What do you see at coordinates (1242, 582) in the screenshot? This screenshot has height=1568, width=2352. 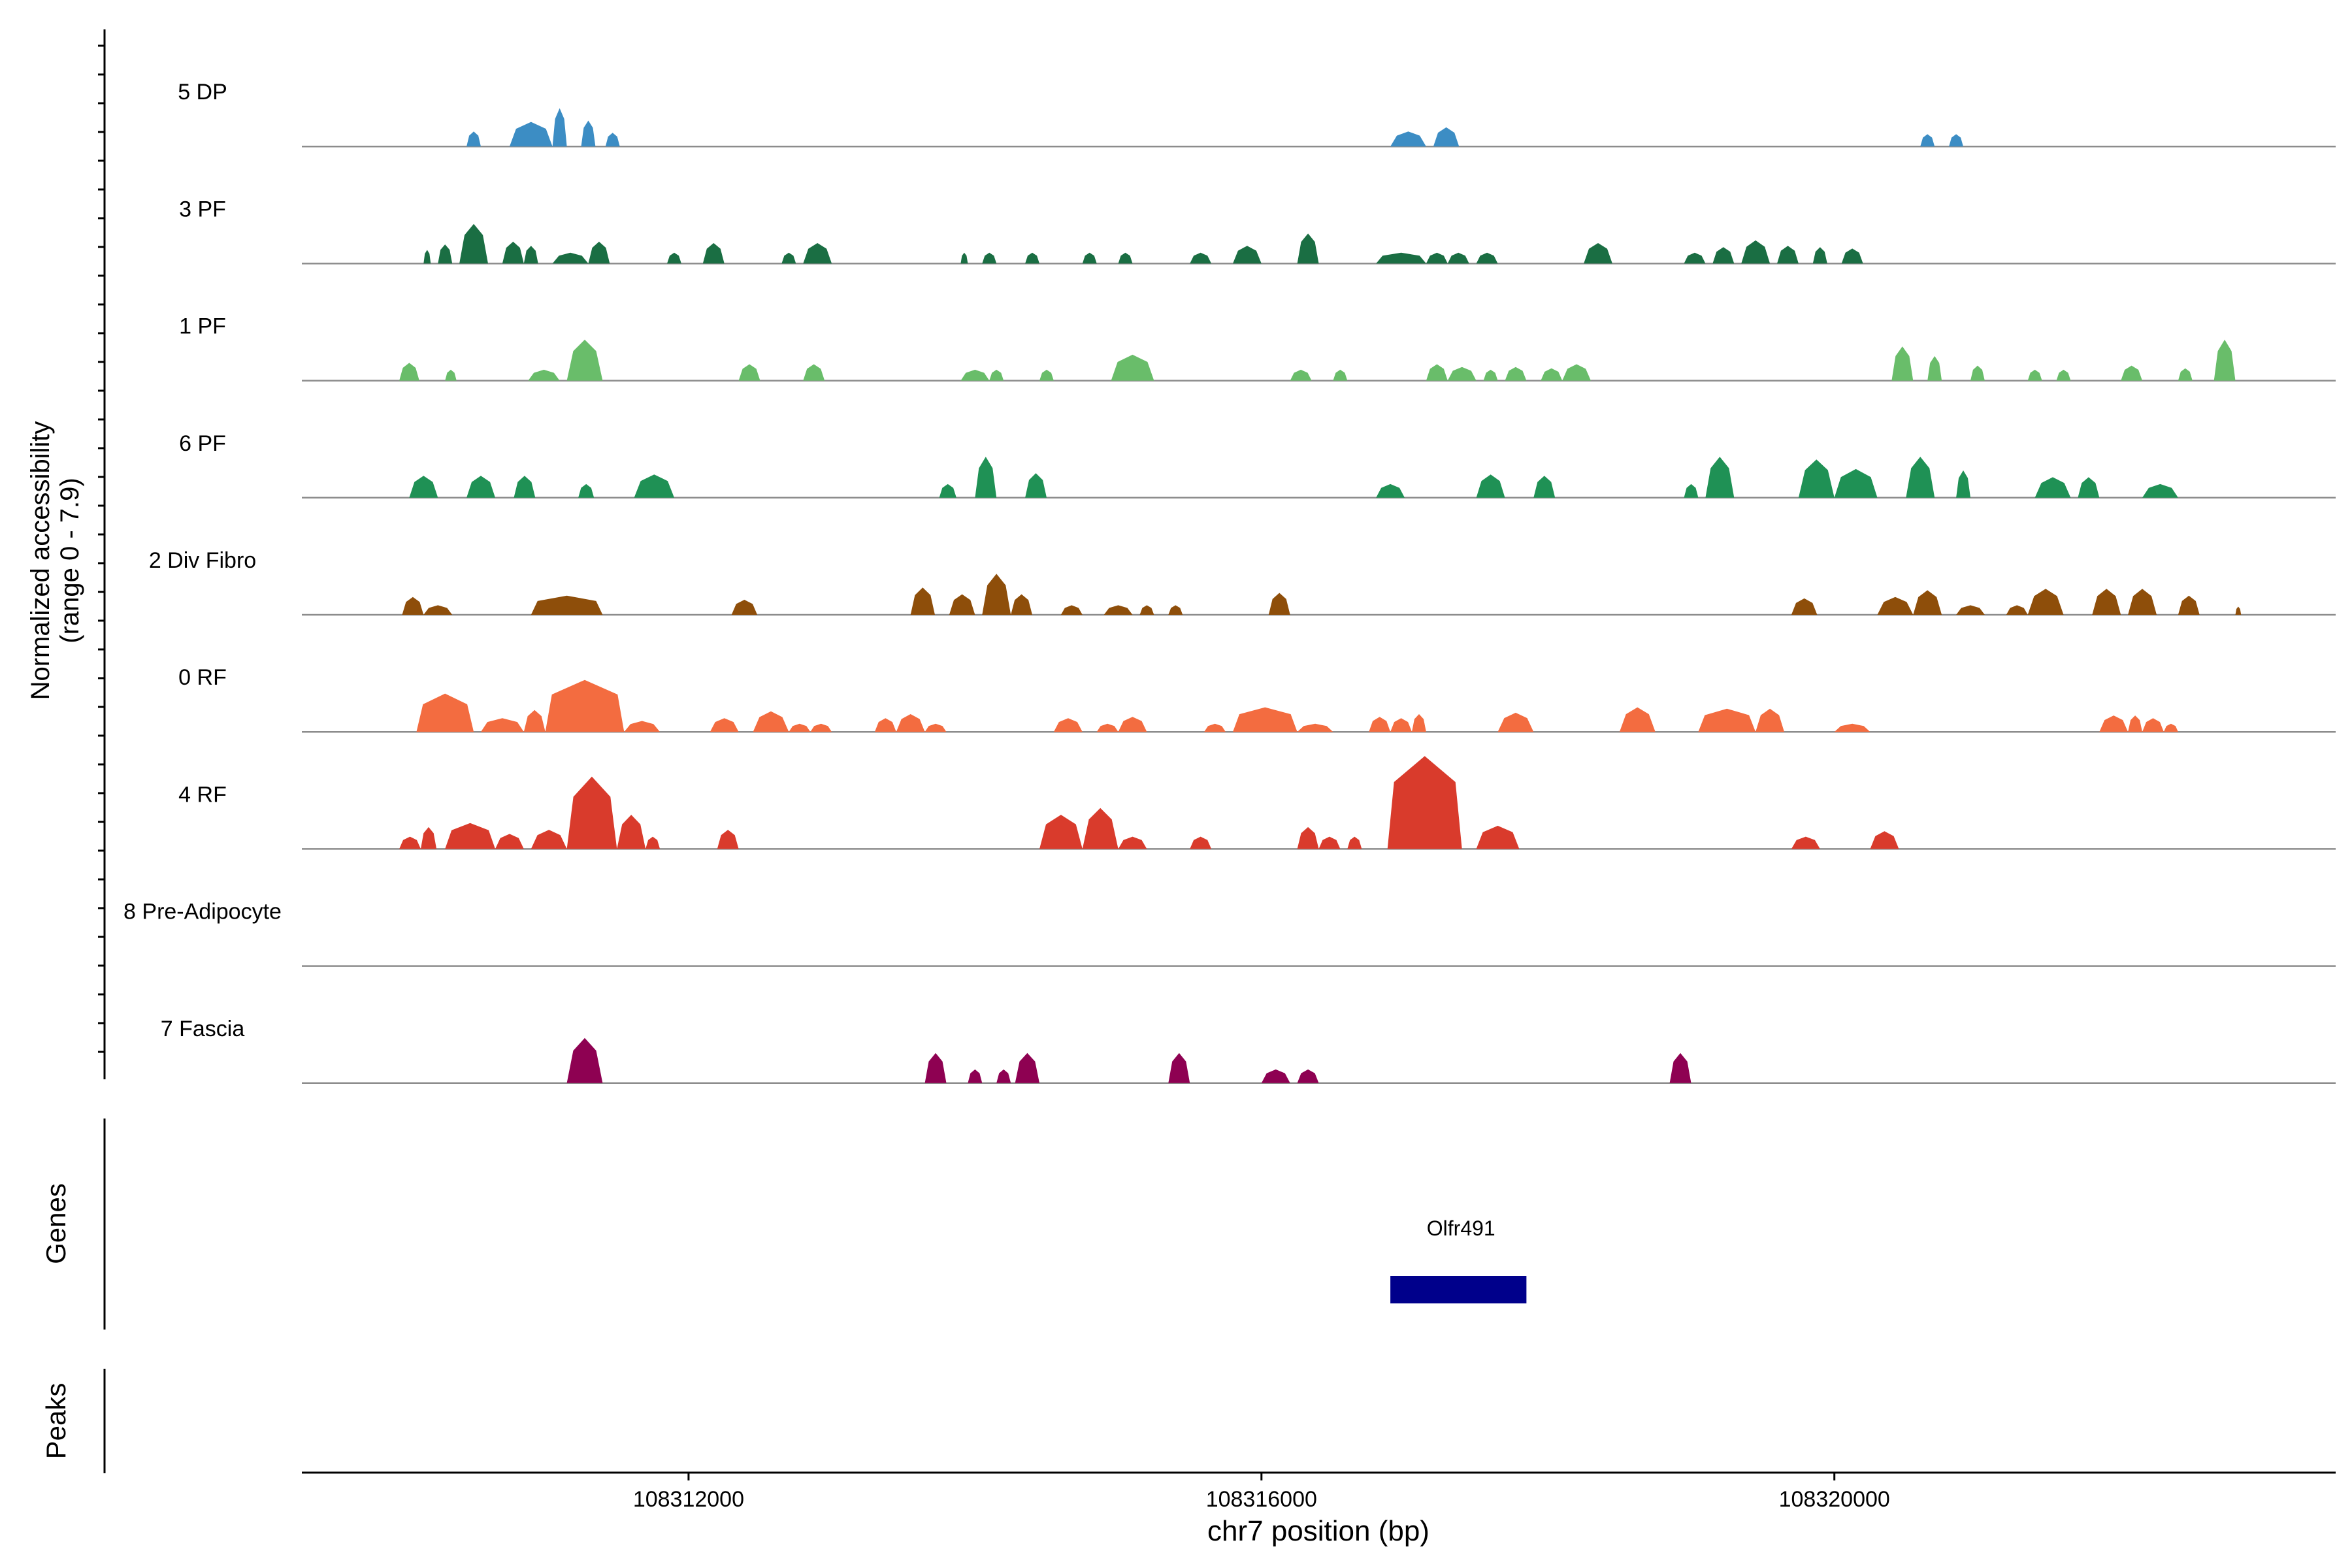 I see `track-4: 2 Div Fibro` at bounding box center [1242, 582].